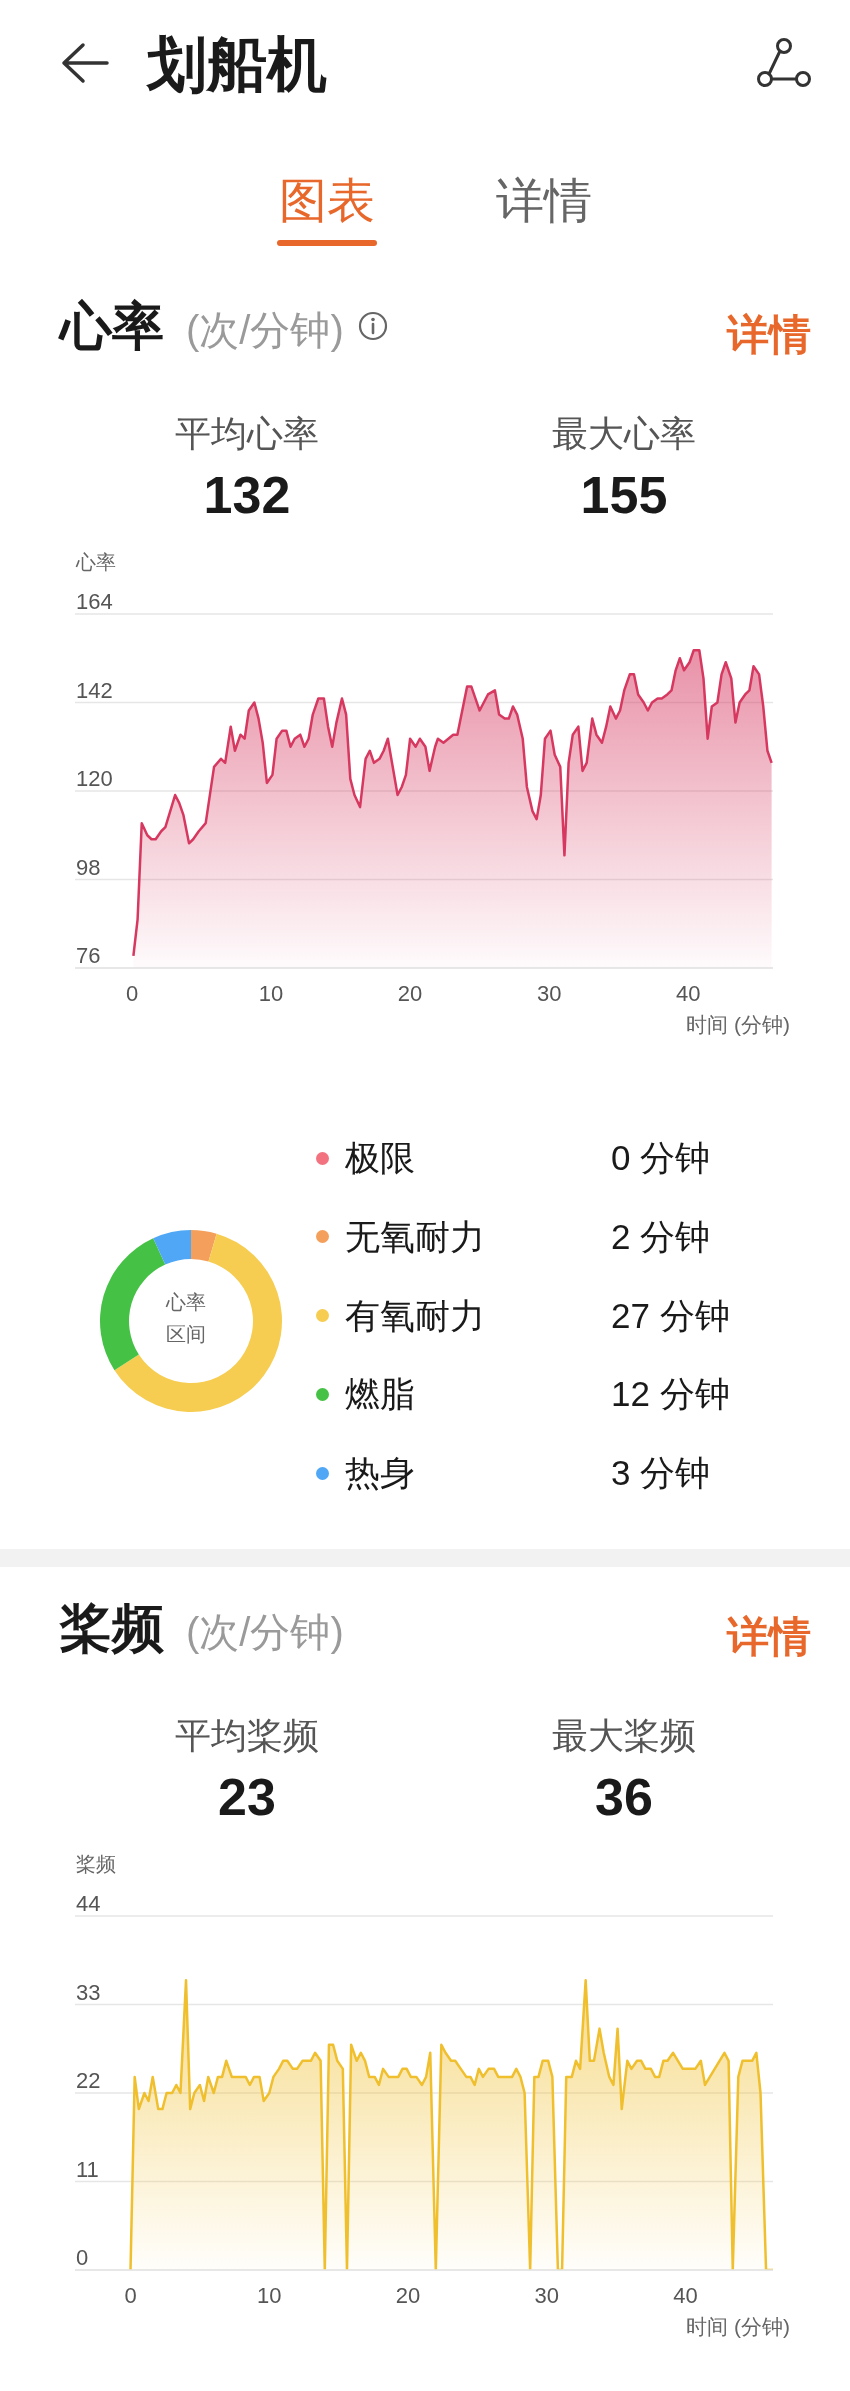 Image resolution: width=850 pixels, height=2391 pixels. What do you see at coordinates (661, 1472) in the screenshot?
I see `data-label: 3 分钟` at bounding box center [661, 1472].